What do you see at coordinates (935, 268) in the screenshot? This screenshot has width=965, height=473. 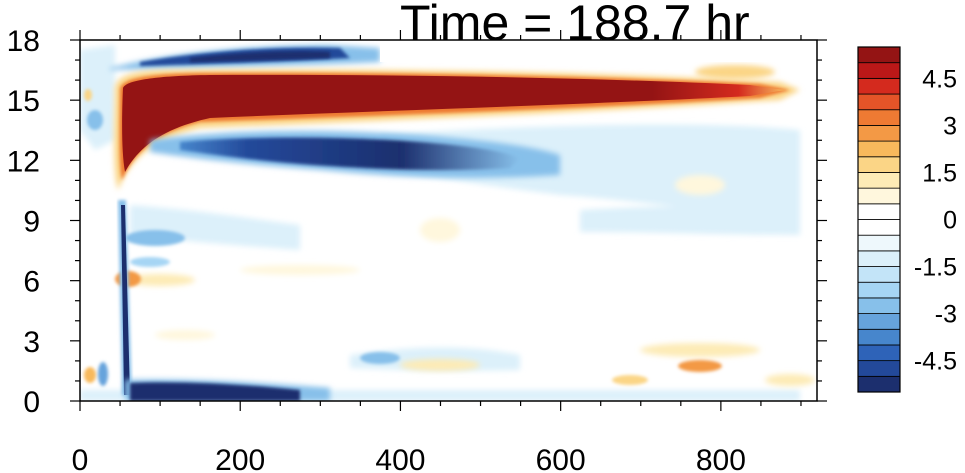 I see `colorbar-label: -1.5` at bounding box center [935, 268].